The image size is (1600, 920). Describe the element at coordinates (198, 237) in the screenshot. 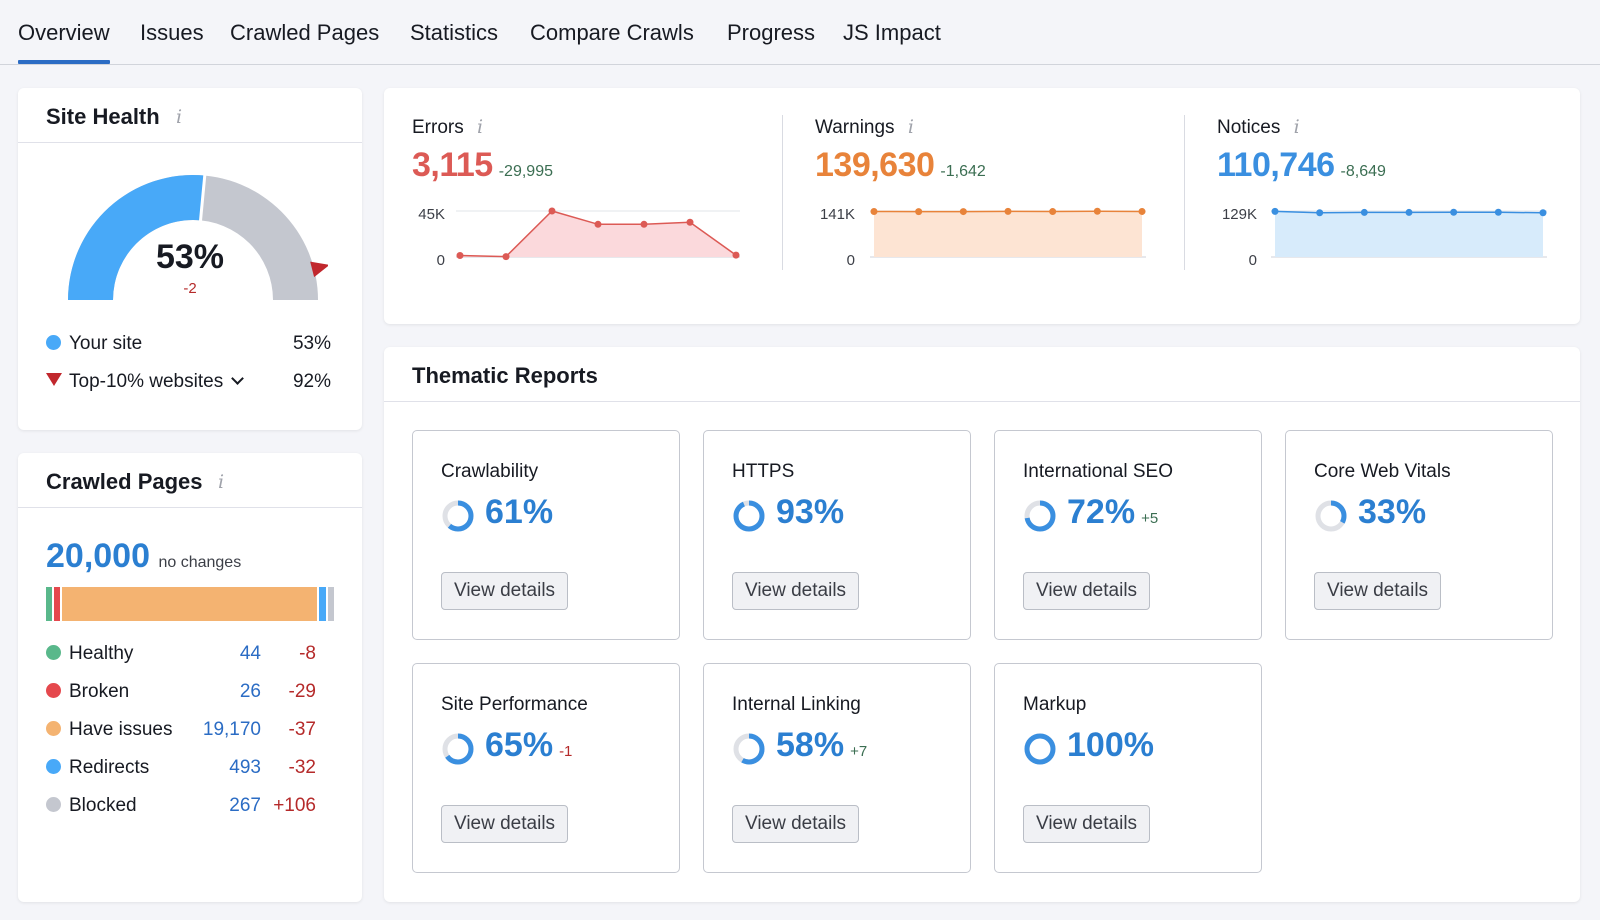

I see `site-health-gauge` at that location.